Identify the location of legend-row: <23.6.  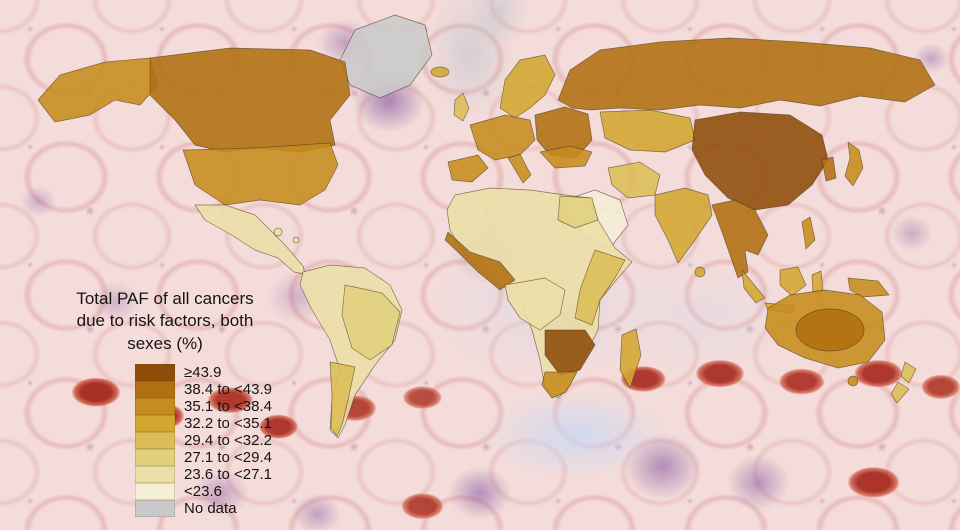
(217, 492).